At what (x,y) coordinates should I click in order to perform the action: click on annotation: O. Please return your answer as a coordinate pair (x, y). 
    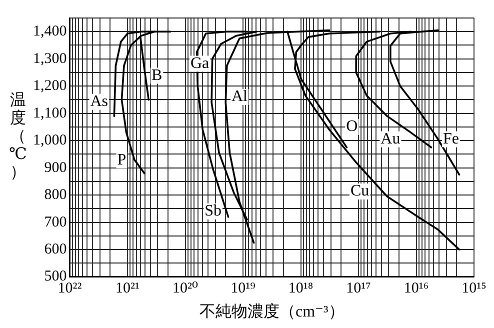
    Looking at the image, I should click on (352, 127).